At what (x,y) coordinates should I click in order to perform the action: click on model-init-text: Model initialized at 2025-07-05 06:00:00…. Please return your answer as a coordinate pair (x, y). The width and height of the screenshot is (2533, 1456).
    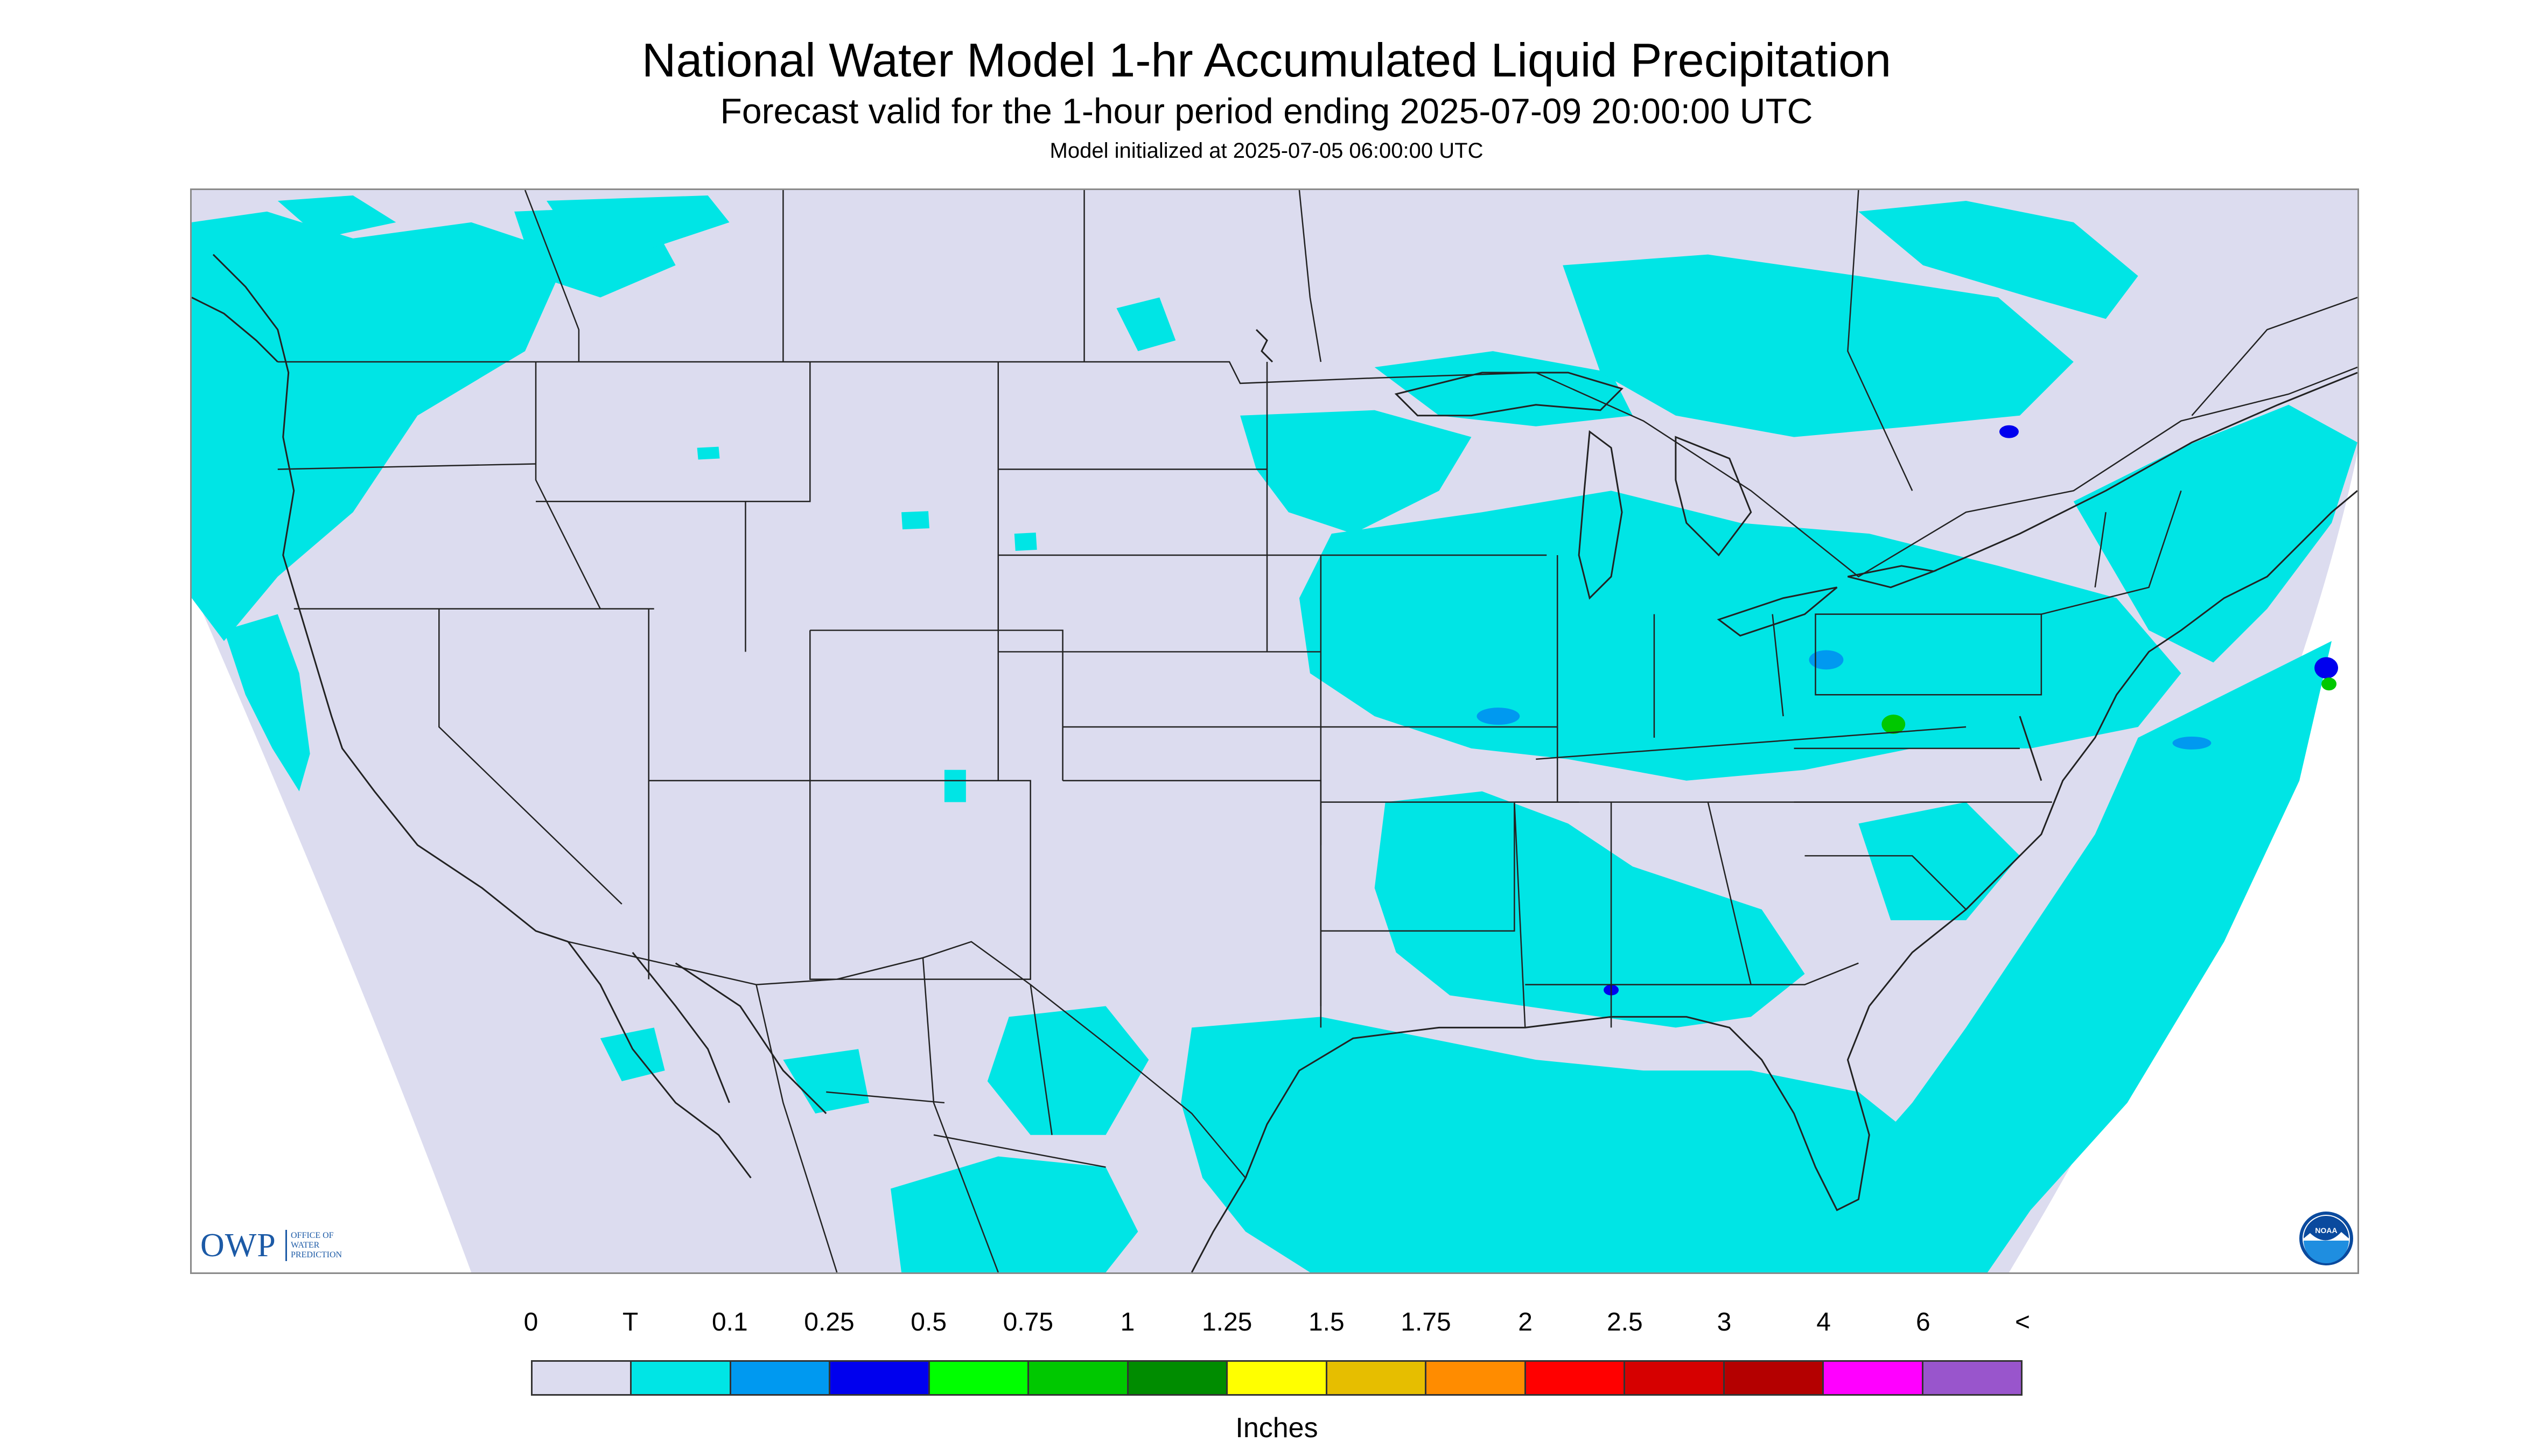
    Looking at the image, I should click on (1266, 151).